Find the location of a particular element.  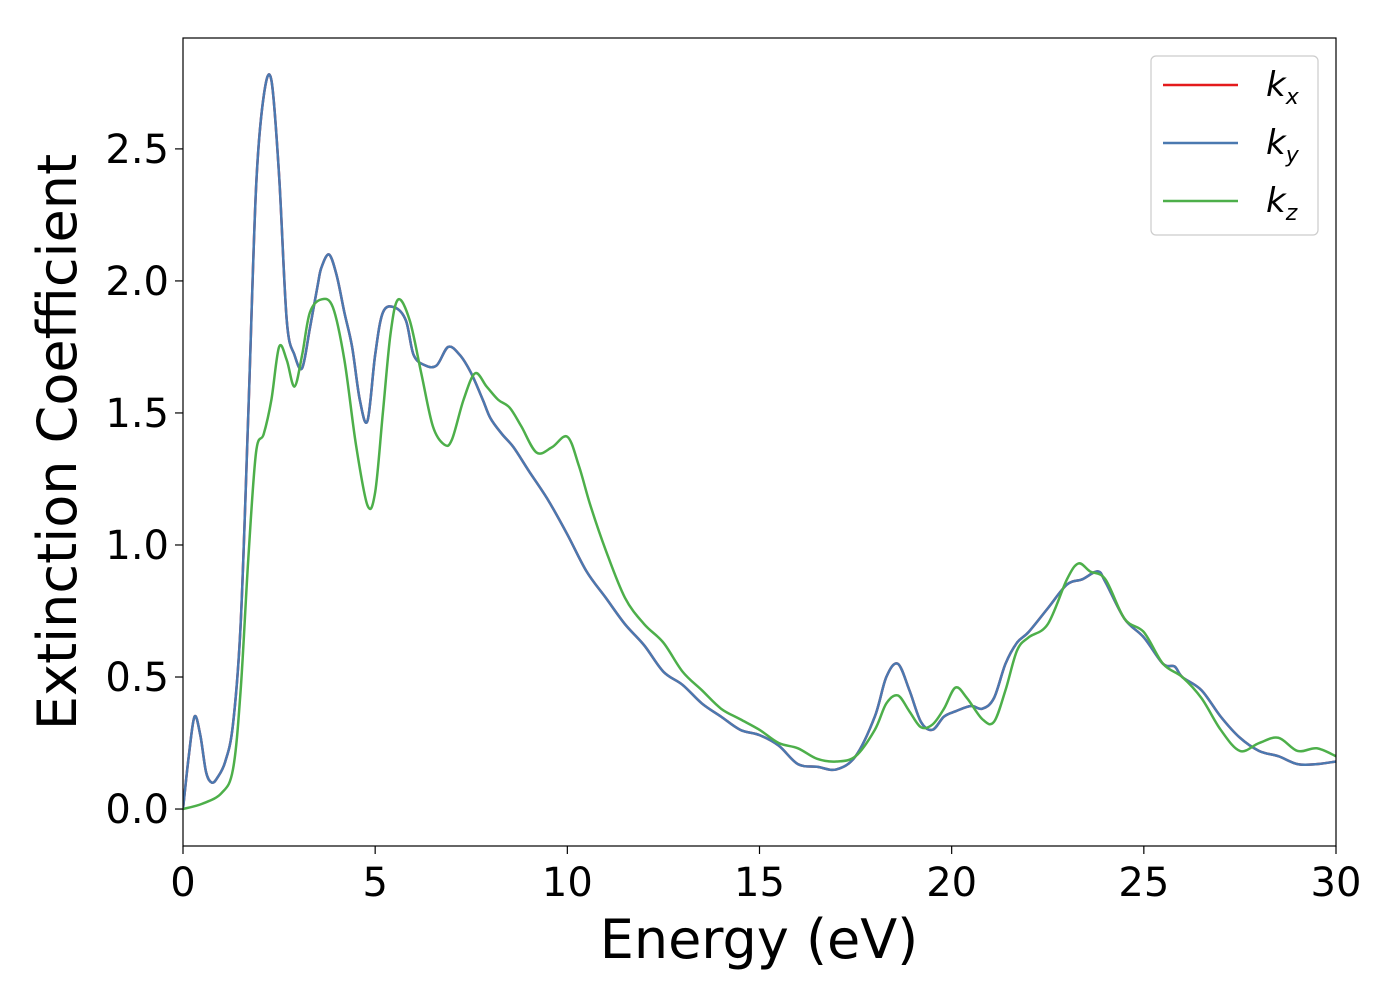

y-tick-label: 0.0 is located at coordinates (137, 810).